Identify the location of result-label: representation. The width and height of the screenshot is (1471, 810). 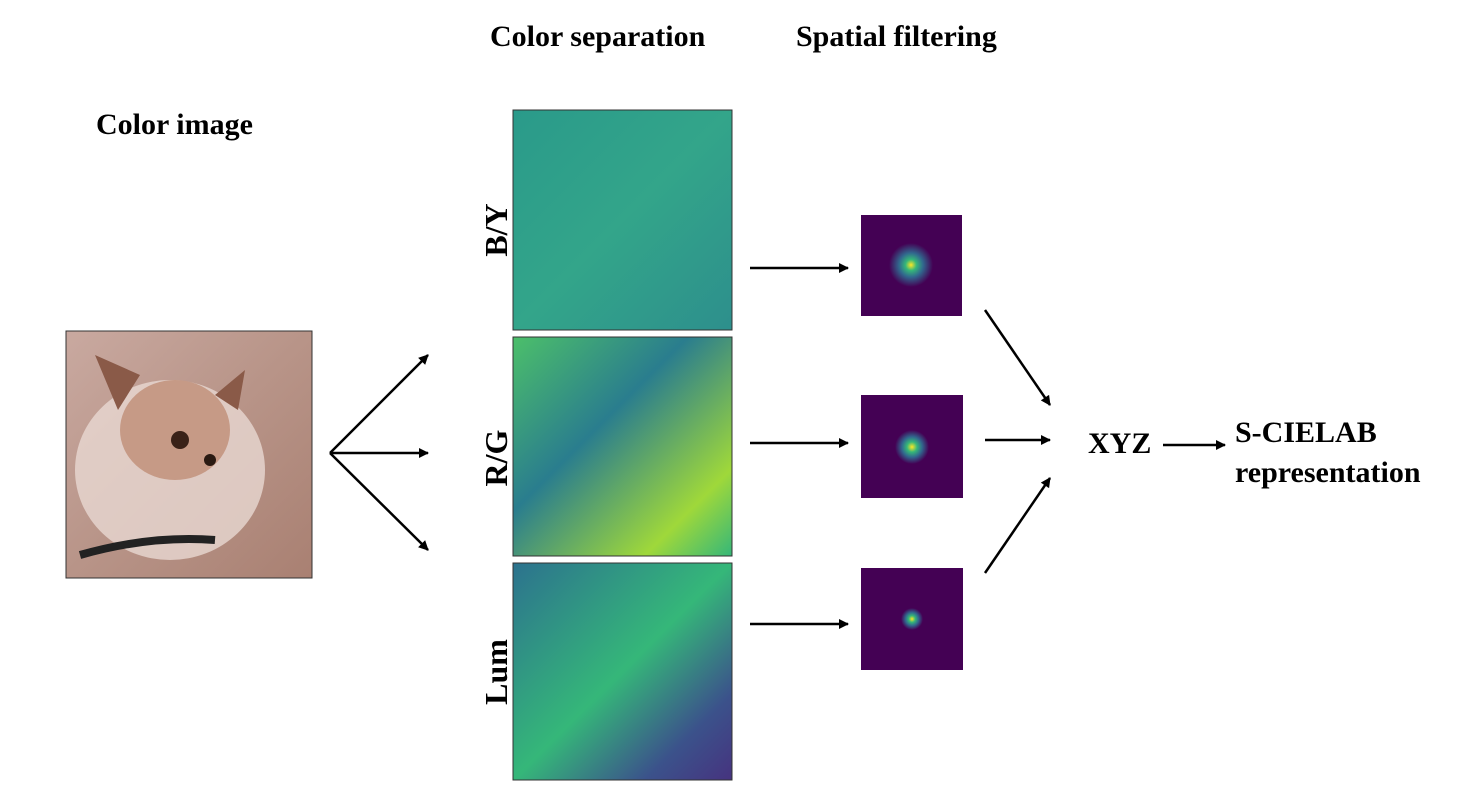
(1328, 472).